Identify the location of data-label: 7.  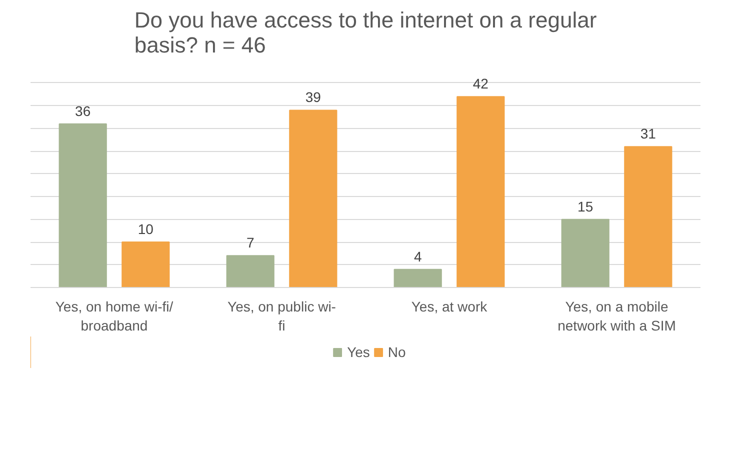
(250, 242).